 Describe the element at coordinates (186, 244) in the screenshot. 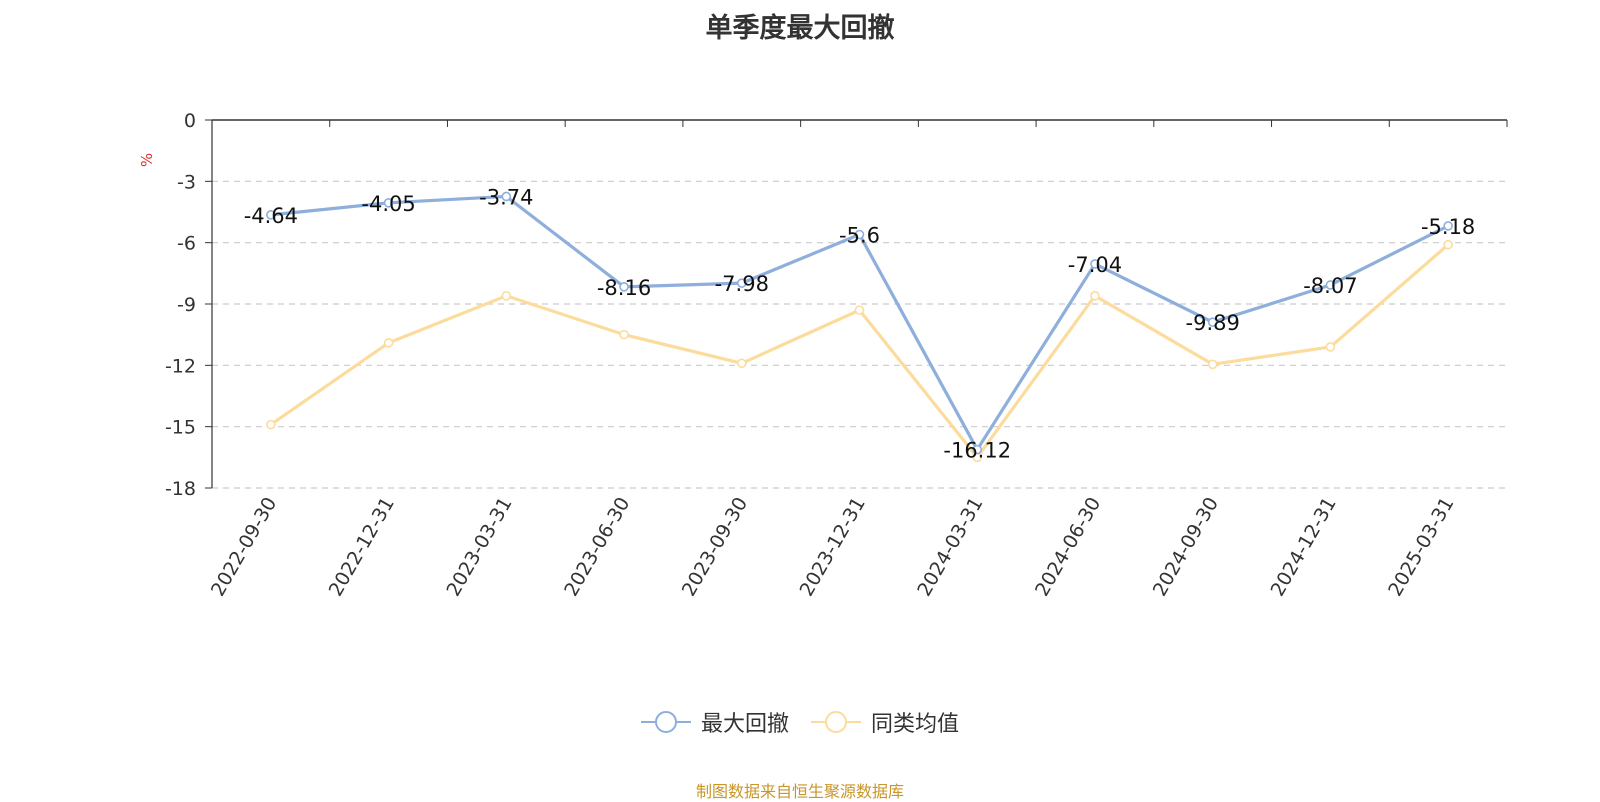

I see `y-tick-label: -6` at that location.